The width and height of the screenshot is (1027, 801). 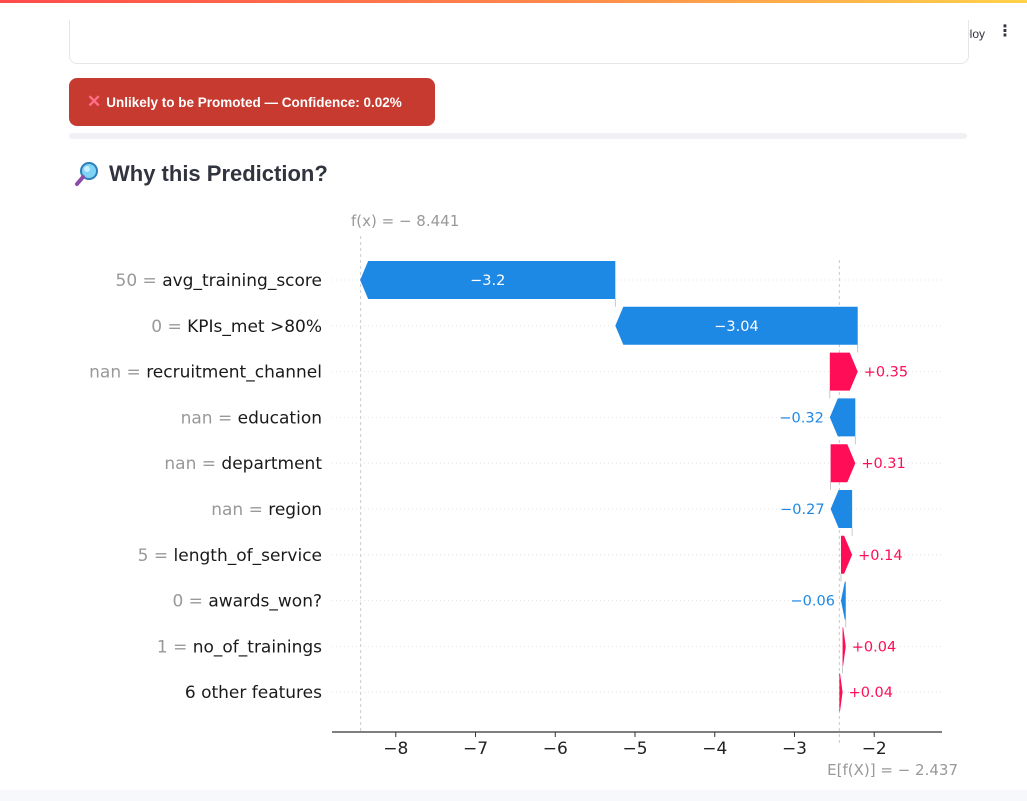 I want to click on close-icon: ✕, so click(x=94, y=101).